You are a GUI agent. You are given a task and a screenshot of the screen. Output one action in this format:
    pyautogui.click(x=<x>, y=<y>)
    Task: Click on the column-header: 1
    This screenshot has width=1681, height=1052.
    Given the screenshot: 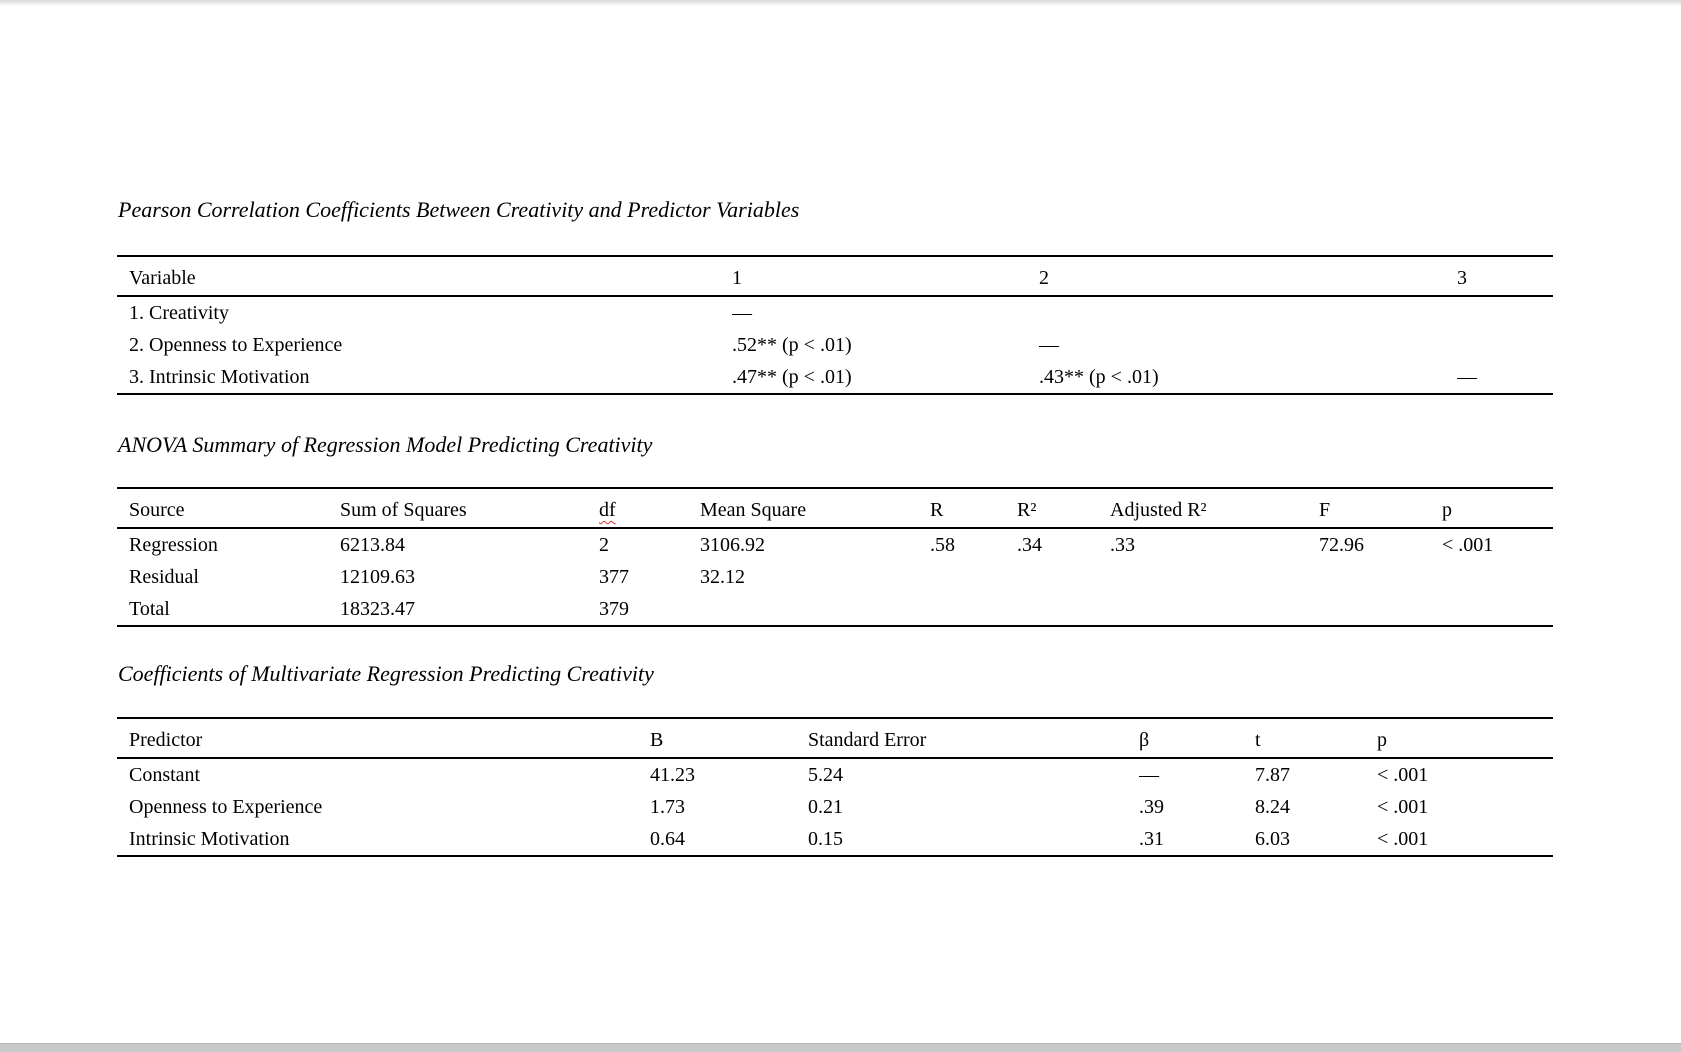 What is the action you would take?
    pyautogui.click(x=885, y=276)
    